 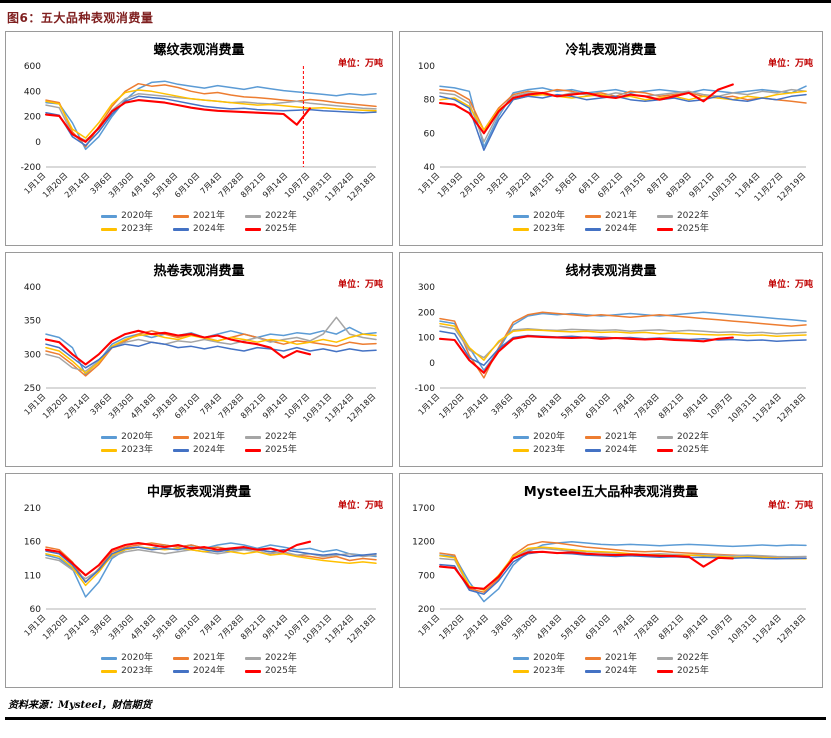 I want to click on svg-text: 40, so click(x=430, y=168).